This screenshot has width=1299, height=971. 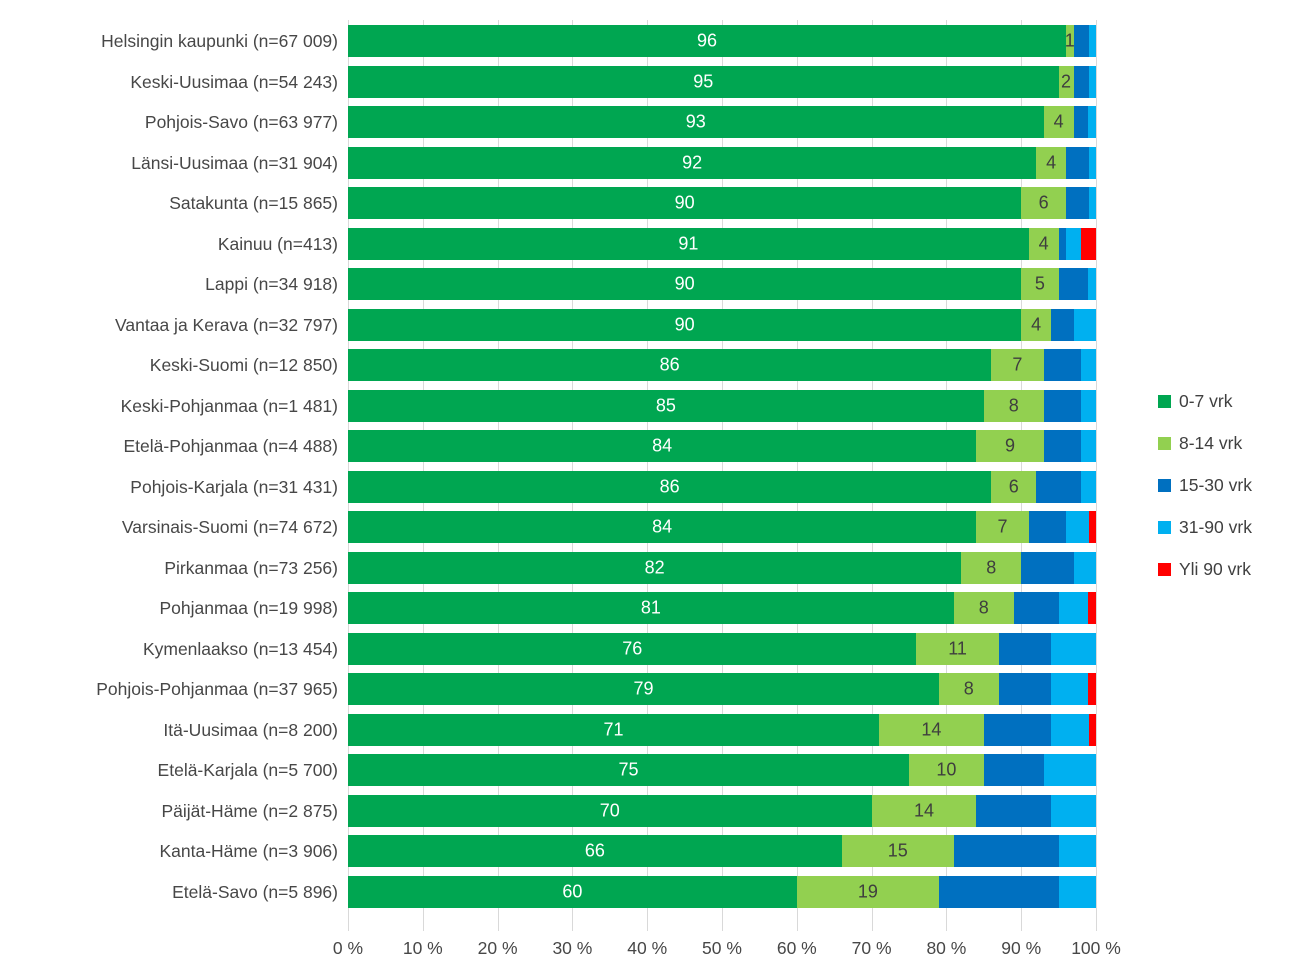 What do you see at coordinates (722, 948) in the screenshot?
I see `x-axis-label-50: 50 %` at bounding box center [722, 948].